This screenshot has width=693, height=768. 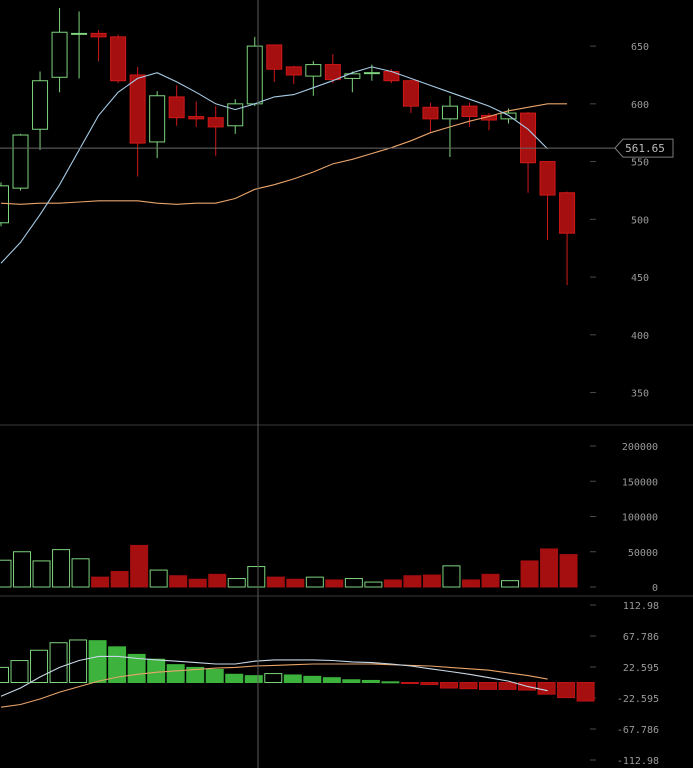 I want to click on price-tick-label: 500, so click(x=640, y=220).